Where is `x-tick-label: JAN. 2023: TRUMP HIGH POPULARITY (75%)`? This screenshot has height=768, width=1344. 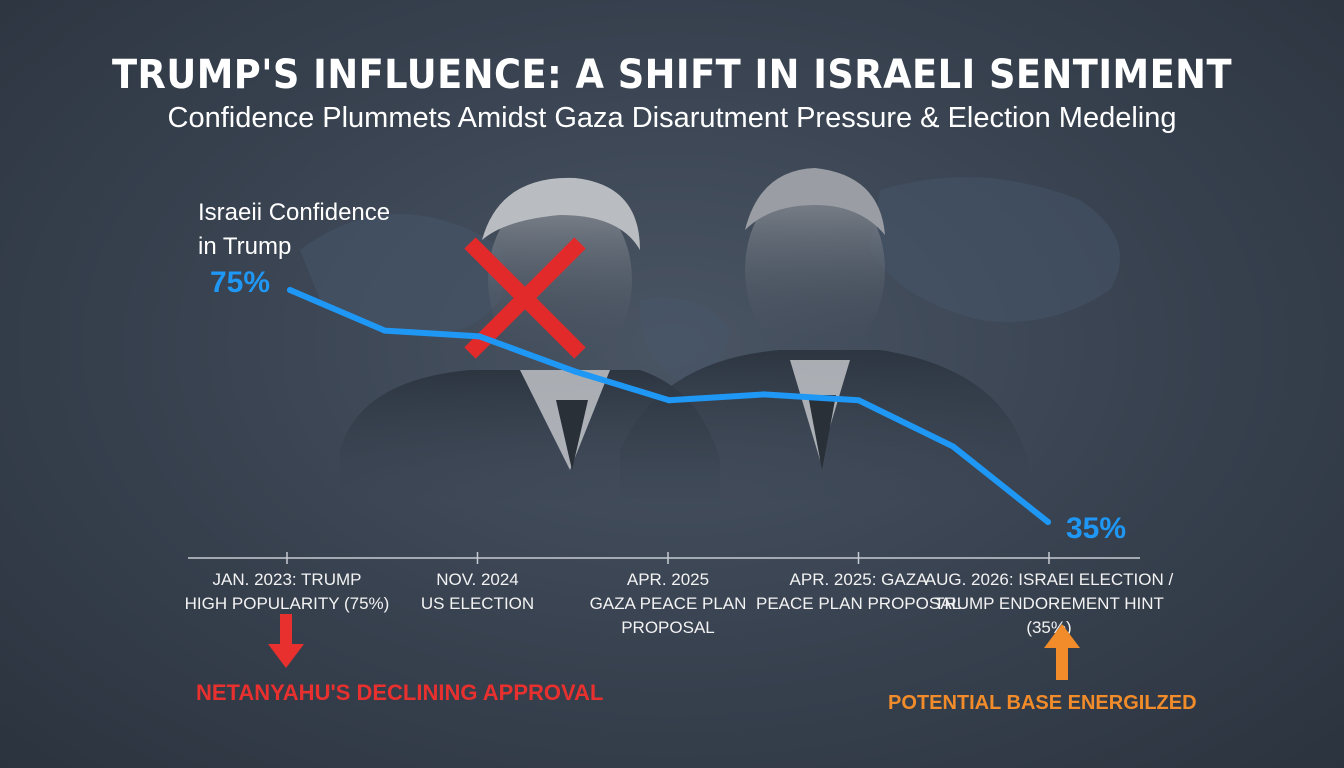
x-tick-label: JAN. 2023: TRUMP HIGH POPULARITY (75%) is located at coordinates (287, 591).